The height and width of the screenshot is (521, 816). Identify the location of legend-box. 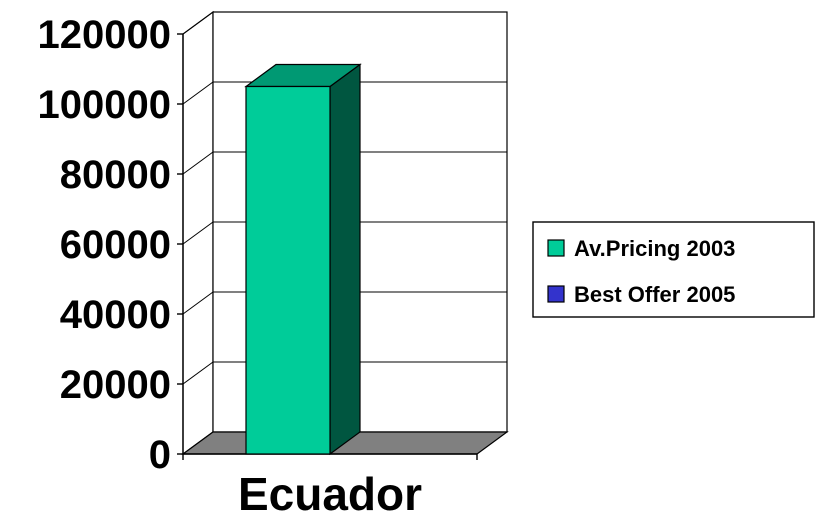
(673, 269).